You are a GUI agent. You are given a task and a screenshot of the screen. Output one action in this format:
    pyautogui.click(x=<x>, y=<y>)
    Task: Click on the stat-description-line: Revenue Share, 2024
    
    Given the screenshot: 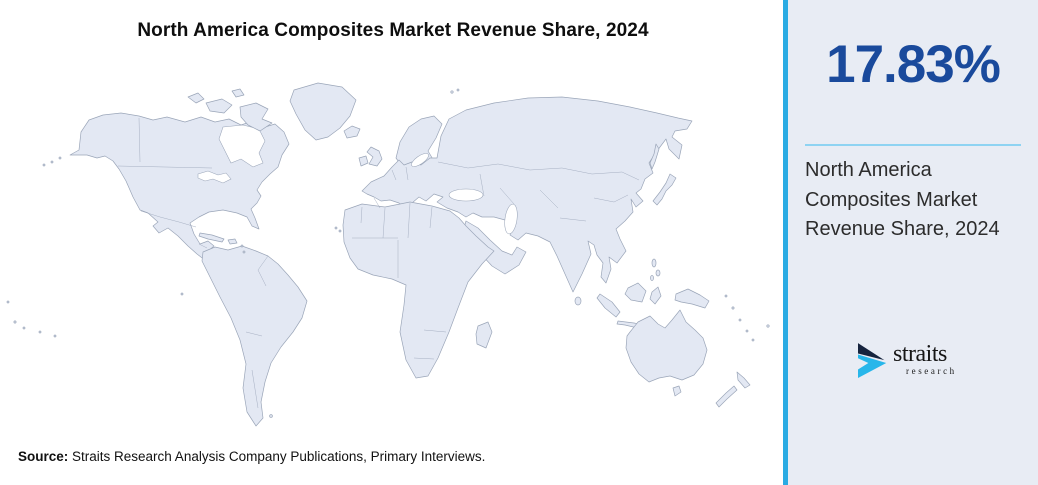 What is the action you would take?
    pyautogui.click(x=902, y=229)
    